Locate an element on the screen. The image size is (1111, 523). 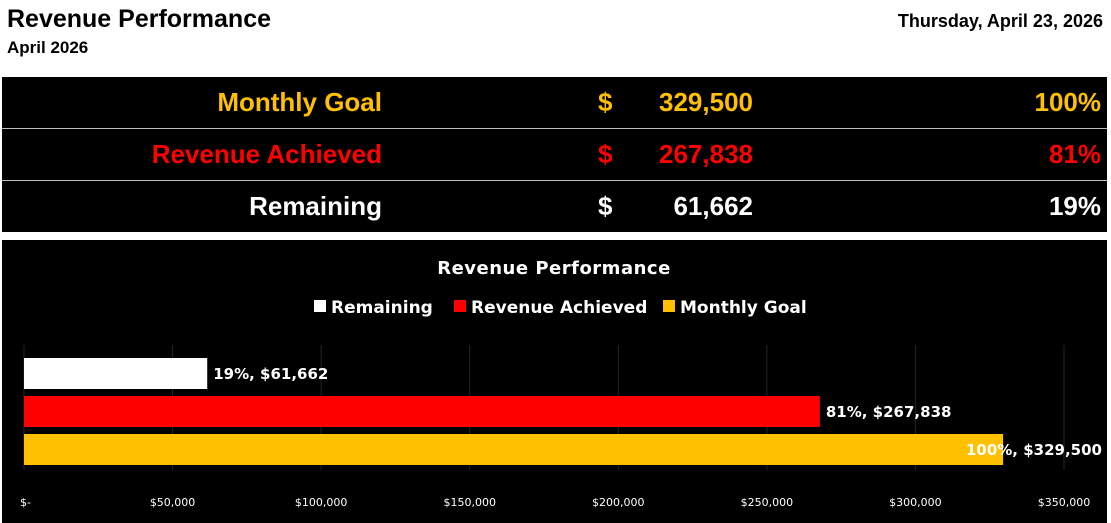
summary-amount: 61,662 is located at coordinates (713, 206).